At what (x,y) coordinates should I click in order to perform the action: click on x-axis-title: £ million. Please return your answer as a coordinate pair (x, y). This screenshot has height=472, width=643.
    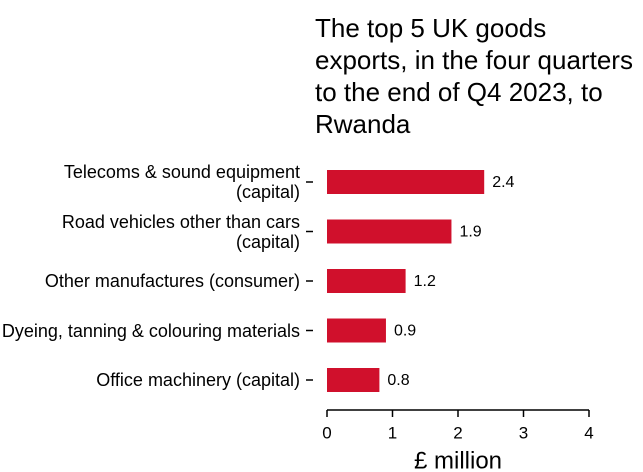
    Looking at the image, I should click on (458, 459).